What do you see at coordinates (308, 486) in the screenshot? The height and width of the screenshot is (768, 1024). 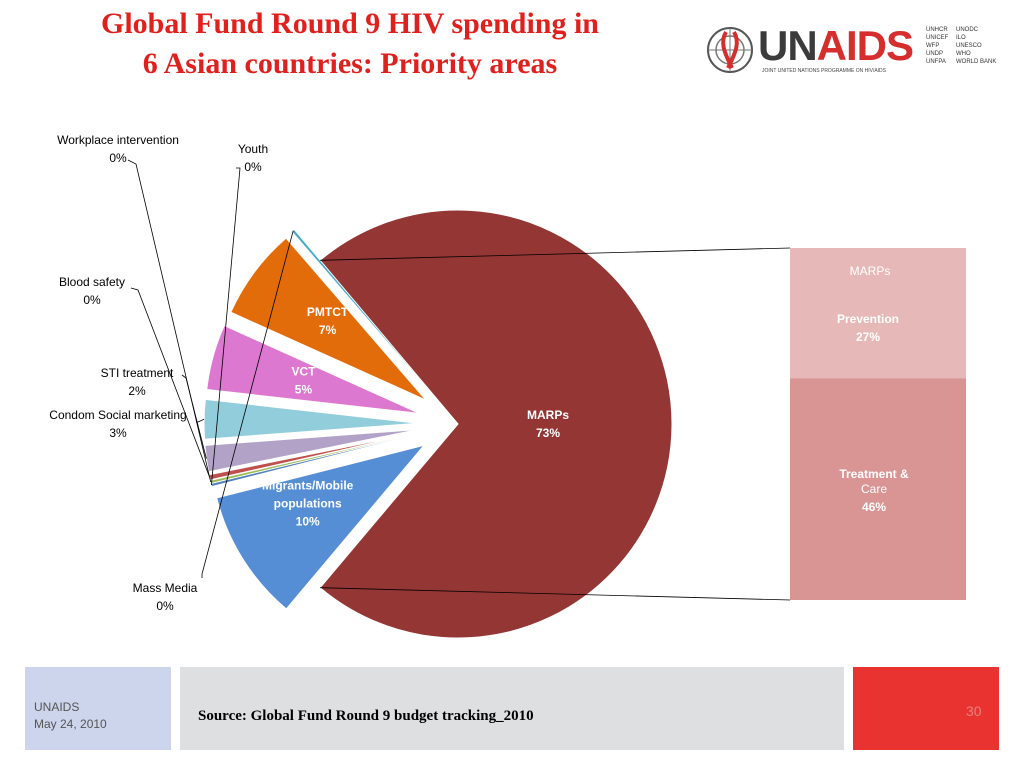 I see `slice-label-migrants-line-1: Migrants/Mobile` at bounding box center [308, 486].